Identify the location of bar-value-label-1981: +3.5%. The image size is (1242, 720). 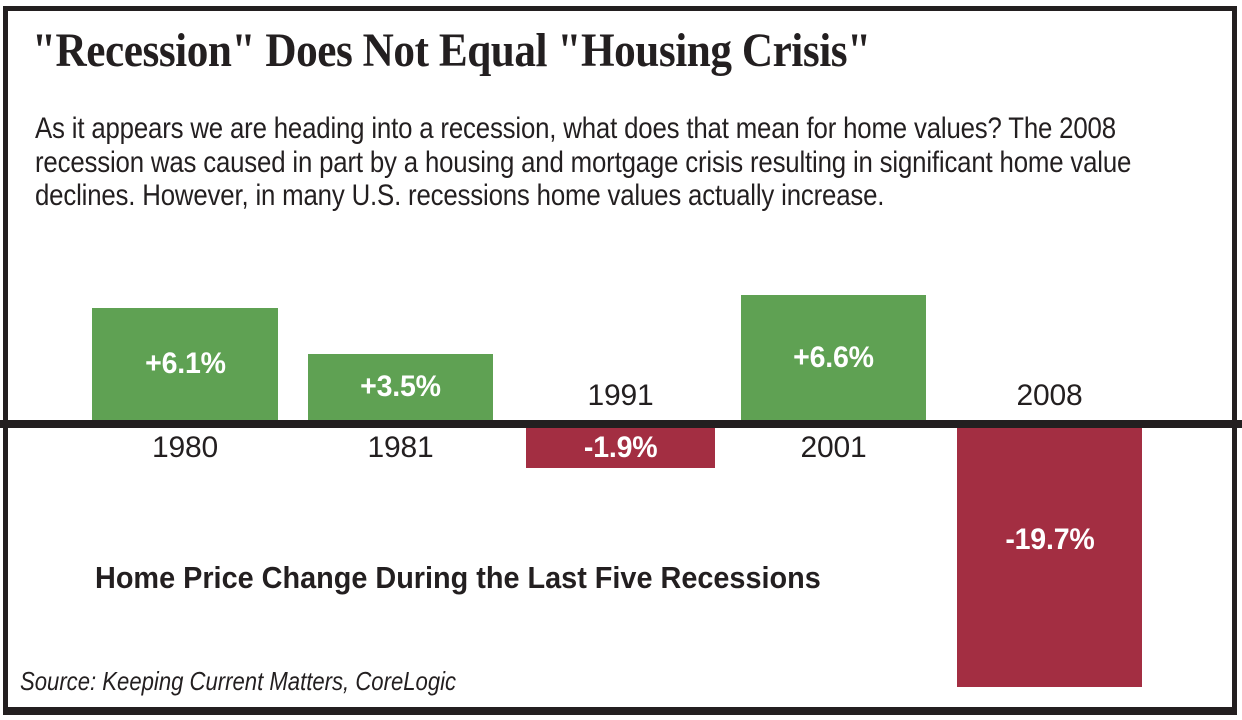
(400, 386).